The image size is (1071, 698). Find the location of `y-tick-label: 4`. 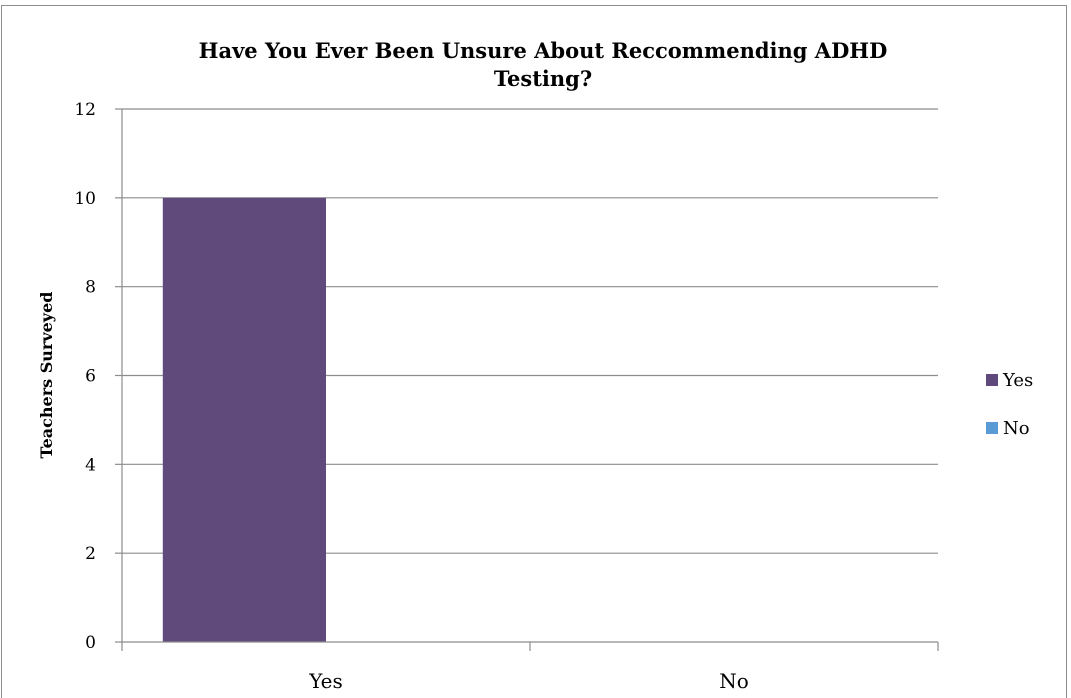

y-tick-label: 4 is located at coordinates (90, 465).